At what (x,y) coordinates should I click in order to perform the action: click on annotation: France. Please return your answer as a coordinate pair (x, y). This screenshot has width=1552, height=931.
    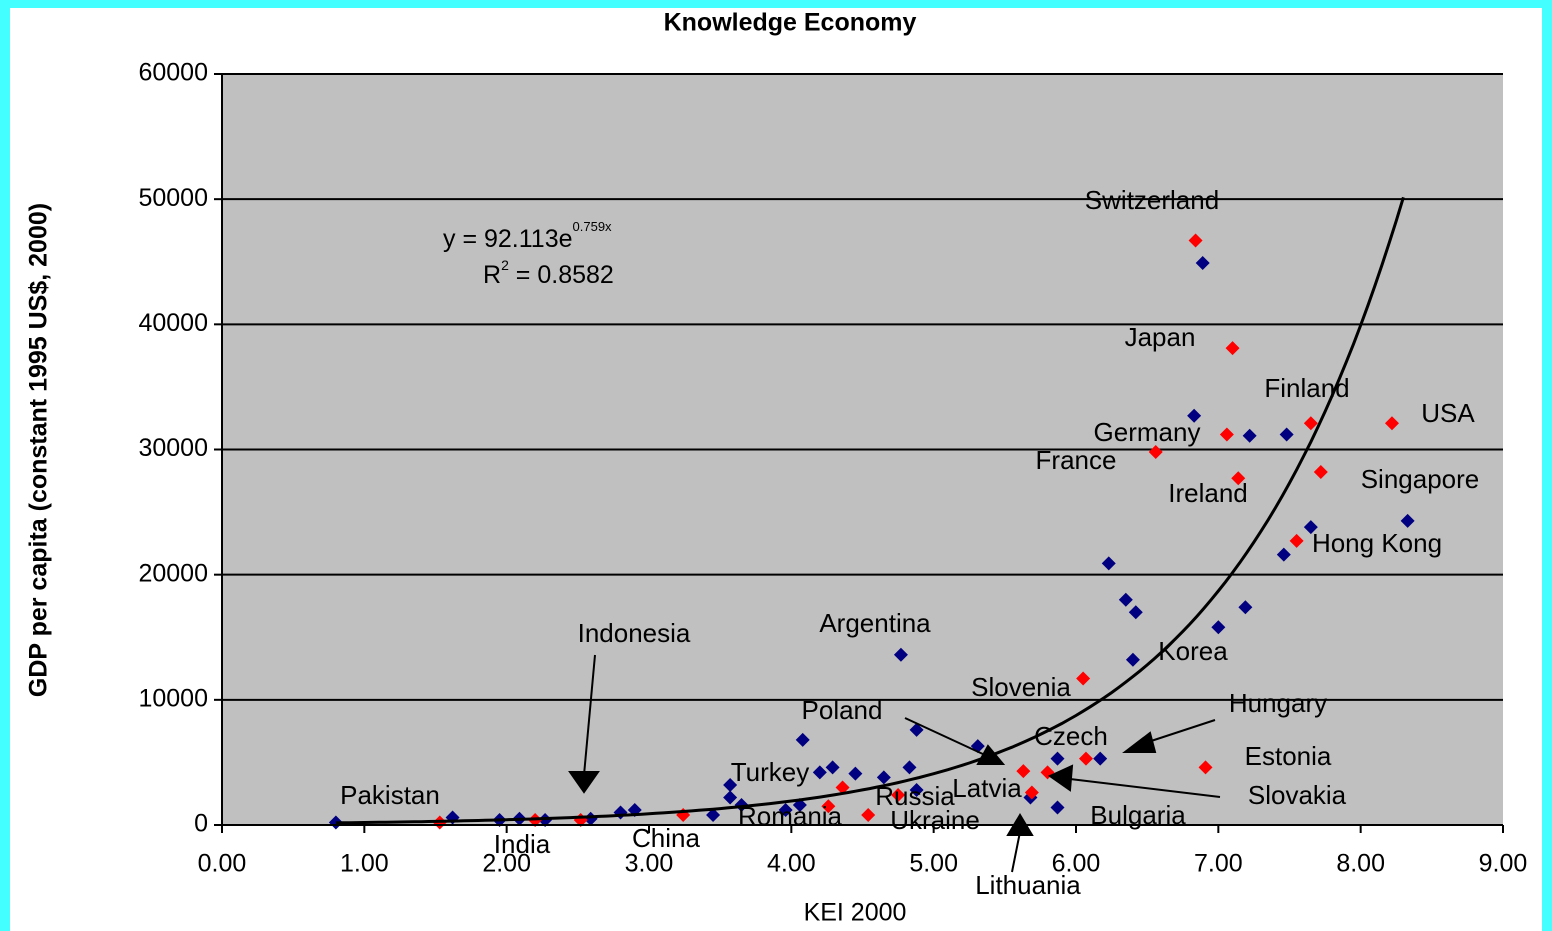
    Looking at the image, I should click on (1076, 460).